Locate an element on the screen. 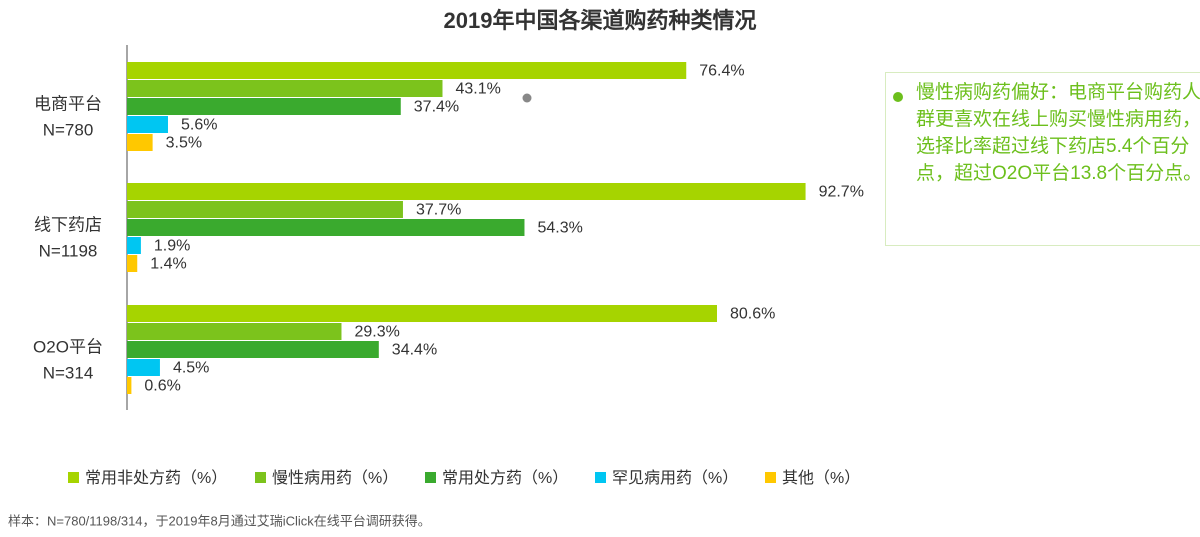 The width and height of the screenshot is (1200, 537). value-label: 54.3% is located at coordinates (559, 228).